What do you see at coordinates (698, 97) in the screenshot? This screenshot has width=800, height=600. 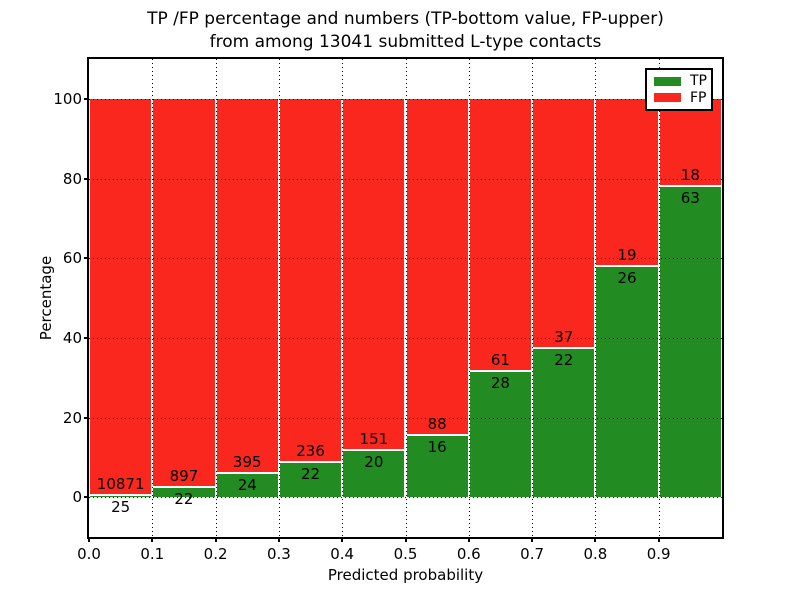 I see `legend-label-fp: FP` at bounding box center [698, 97].